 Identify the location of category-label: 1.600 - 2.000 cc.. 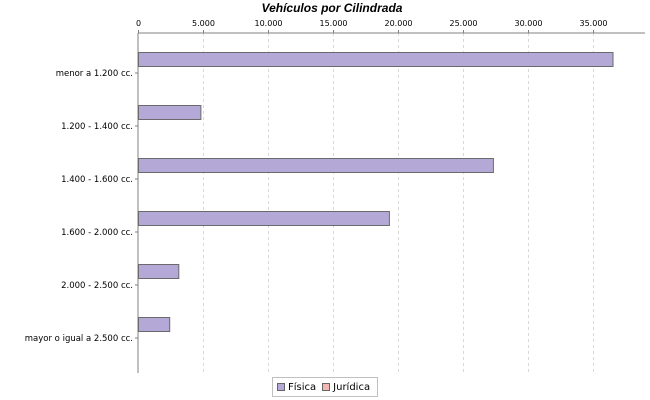
(97, 233).